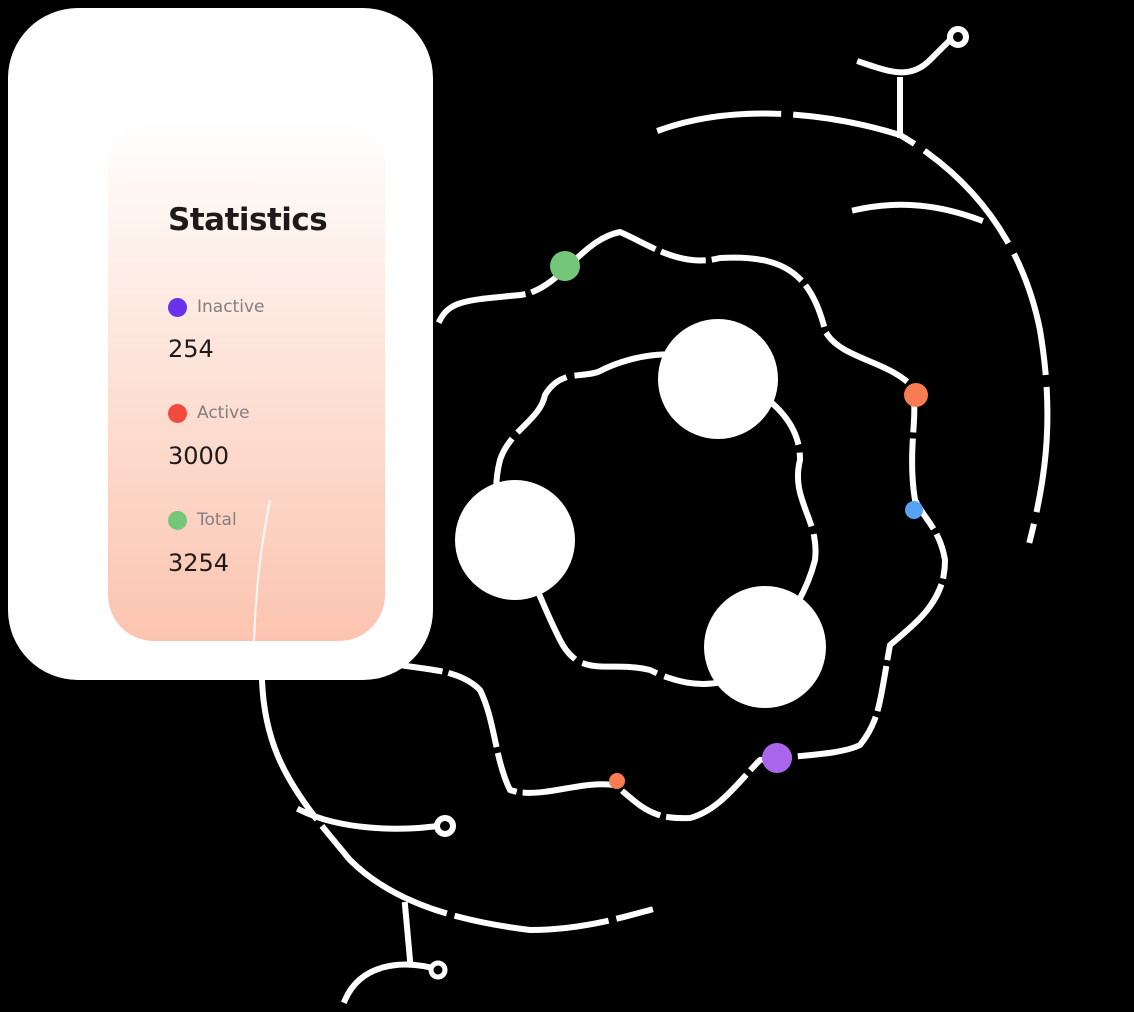 The image size is (1134, 1012). What do you see at coordinates (199, 563) in the screenshot?
I see `total-value: 3254` at bounding box center [199, 563].